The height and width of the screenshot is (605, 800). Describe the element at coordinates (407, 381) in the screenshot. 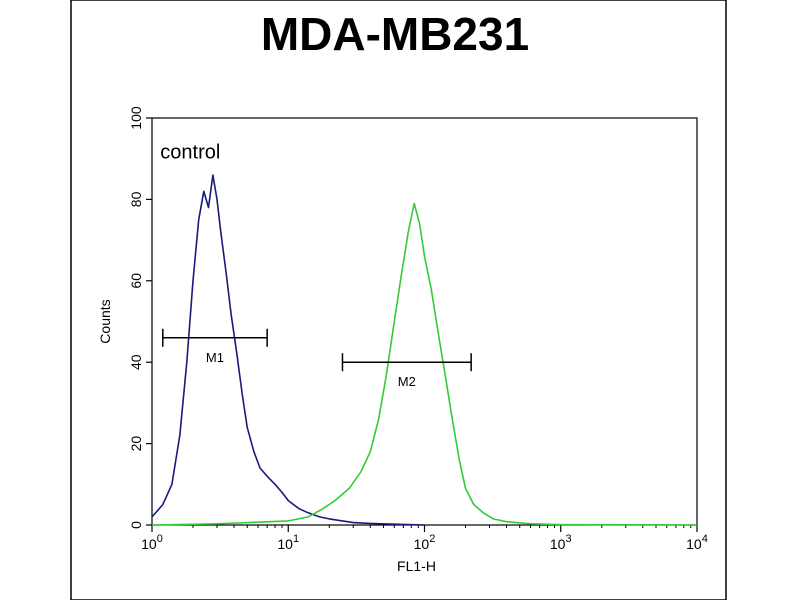

I see `gate-label-m2: M2` at that location.